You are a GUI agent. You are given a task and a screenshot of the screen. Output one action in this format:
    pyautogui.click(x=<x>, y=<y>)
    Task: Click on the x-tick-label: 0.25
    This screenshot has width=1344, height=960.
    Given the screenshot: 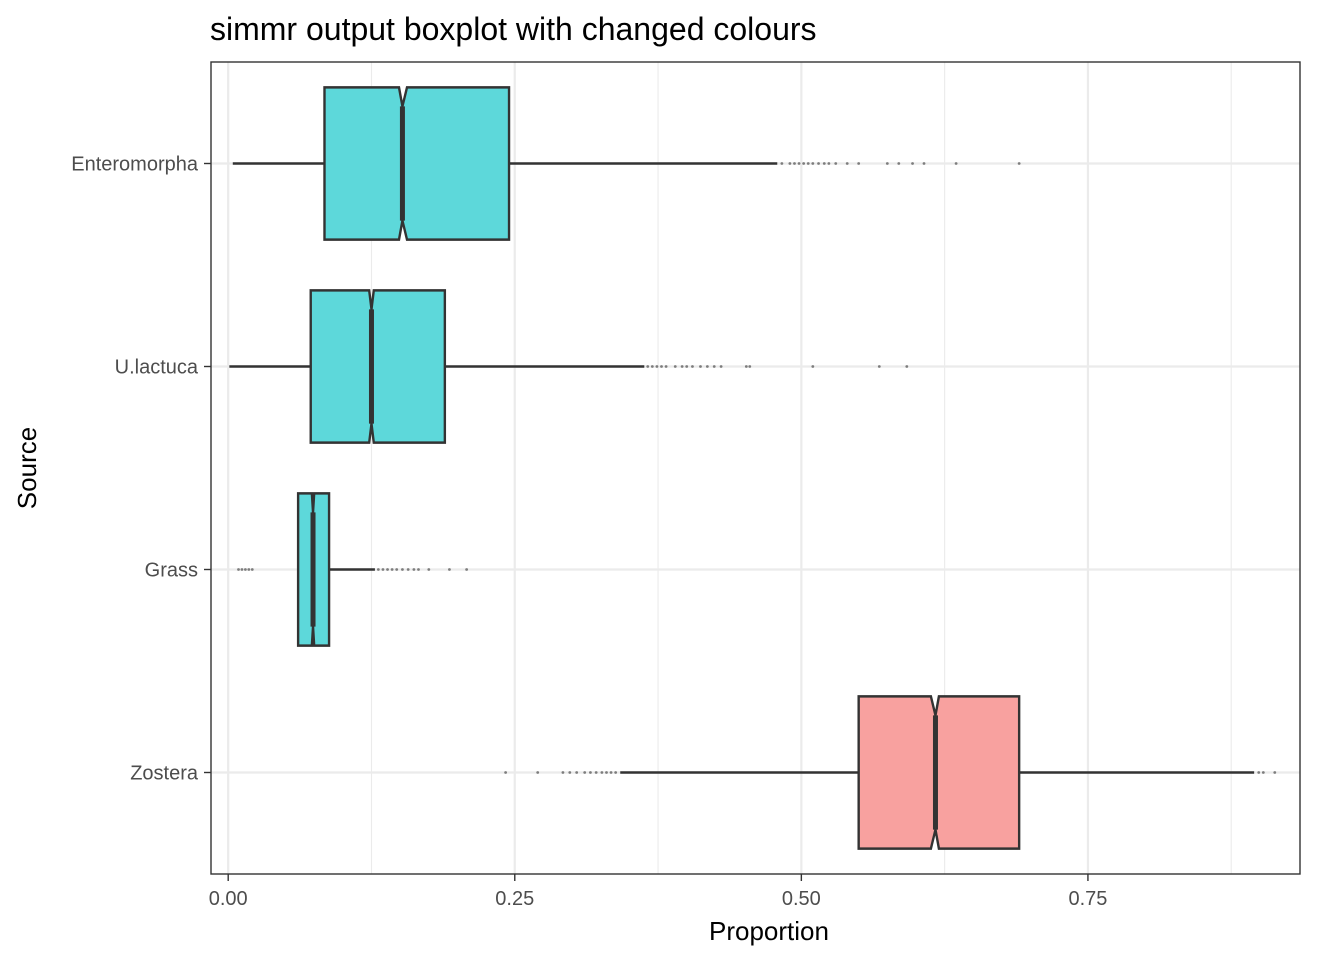 What is the action you would take?
    pyautogui.click(x=514, y=899)
    